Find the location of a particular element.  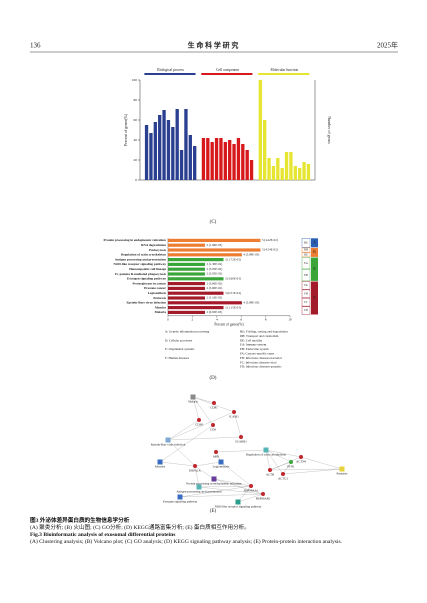

legend-note: EB: Endocrine system is located at coordinates (254, 349).